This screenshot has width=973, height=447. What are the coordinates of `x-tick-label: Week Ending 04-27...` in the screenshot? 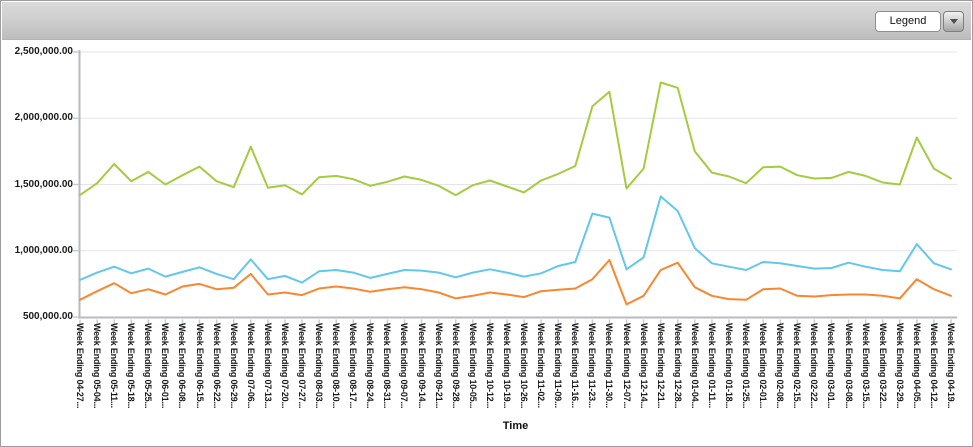 It's located at (80, 366).